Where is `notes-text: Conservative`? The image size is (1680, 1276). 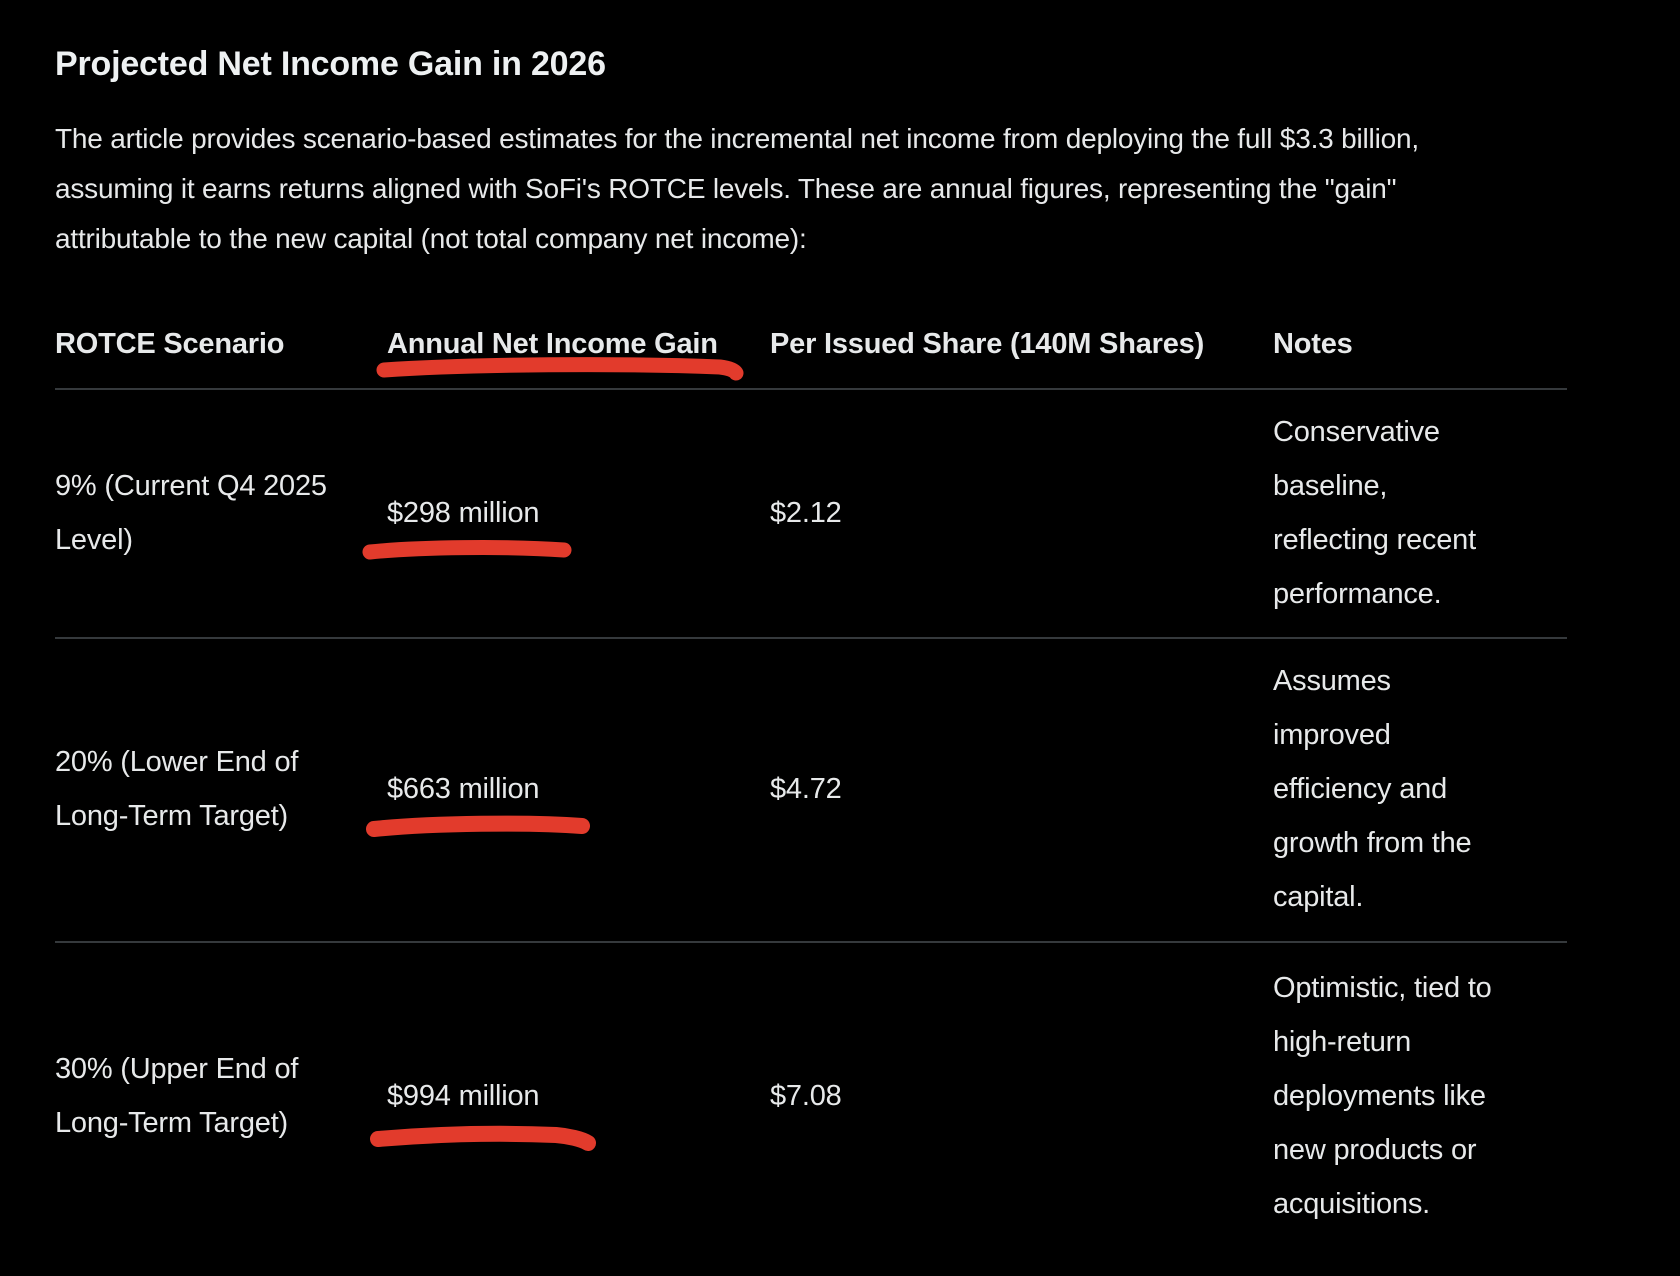
notes-text: Conservative is located at coordinates (1356, 431).